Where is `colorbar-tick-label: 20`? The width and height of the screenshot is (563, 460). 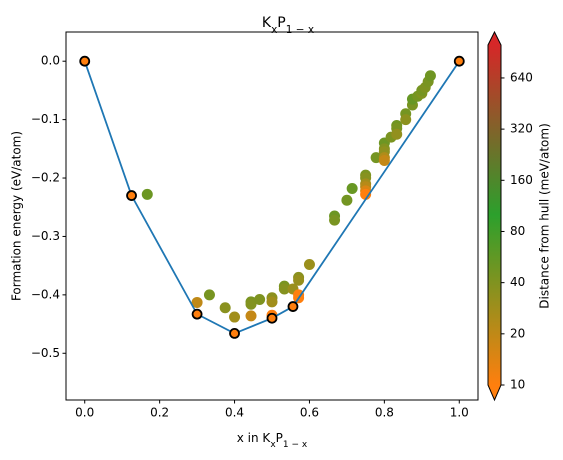
colorbar-tick-label: 20 is located at coordinates (517, 333).